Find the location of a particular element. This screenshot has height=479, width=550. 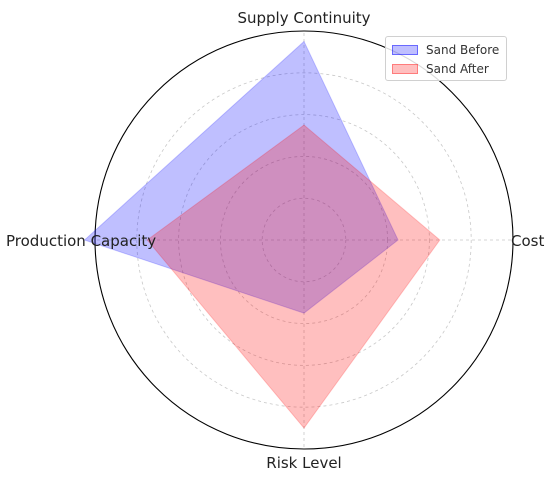

legend-item-sand-before: Sand Before is located at coordinates (446, 49).